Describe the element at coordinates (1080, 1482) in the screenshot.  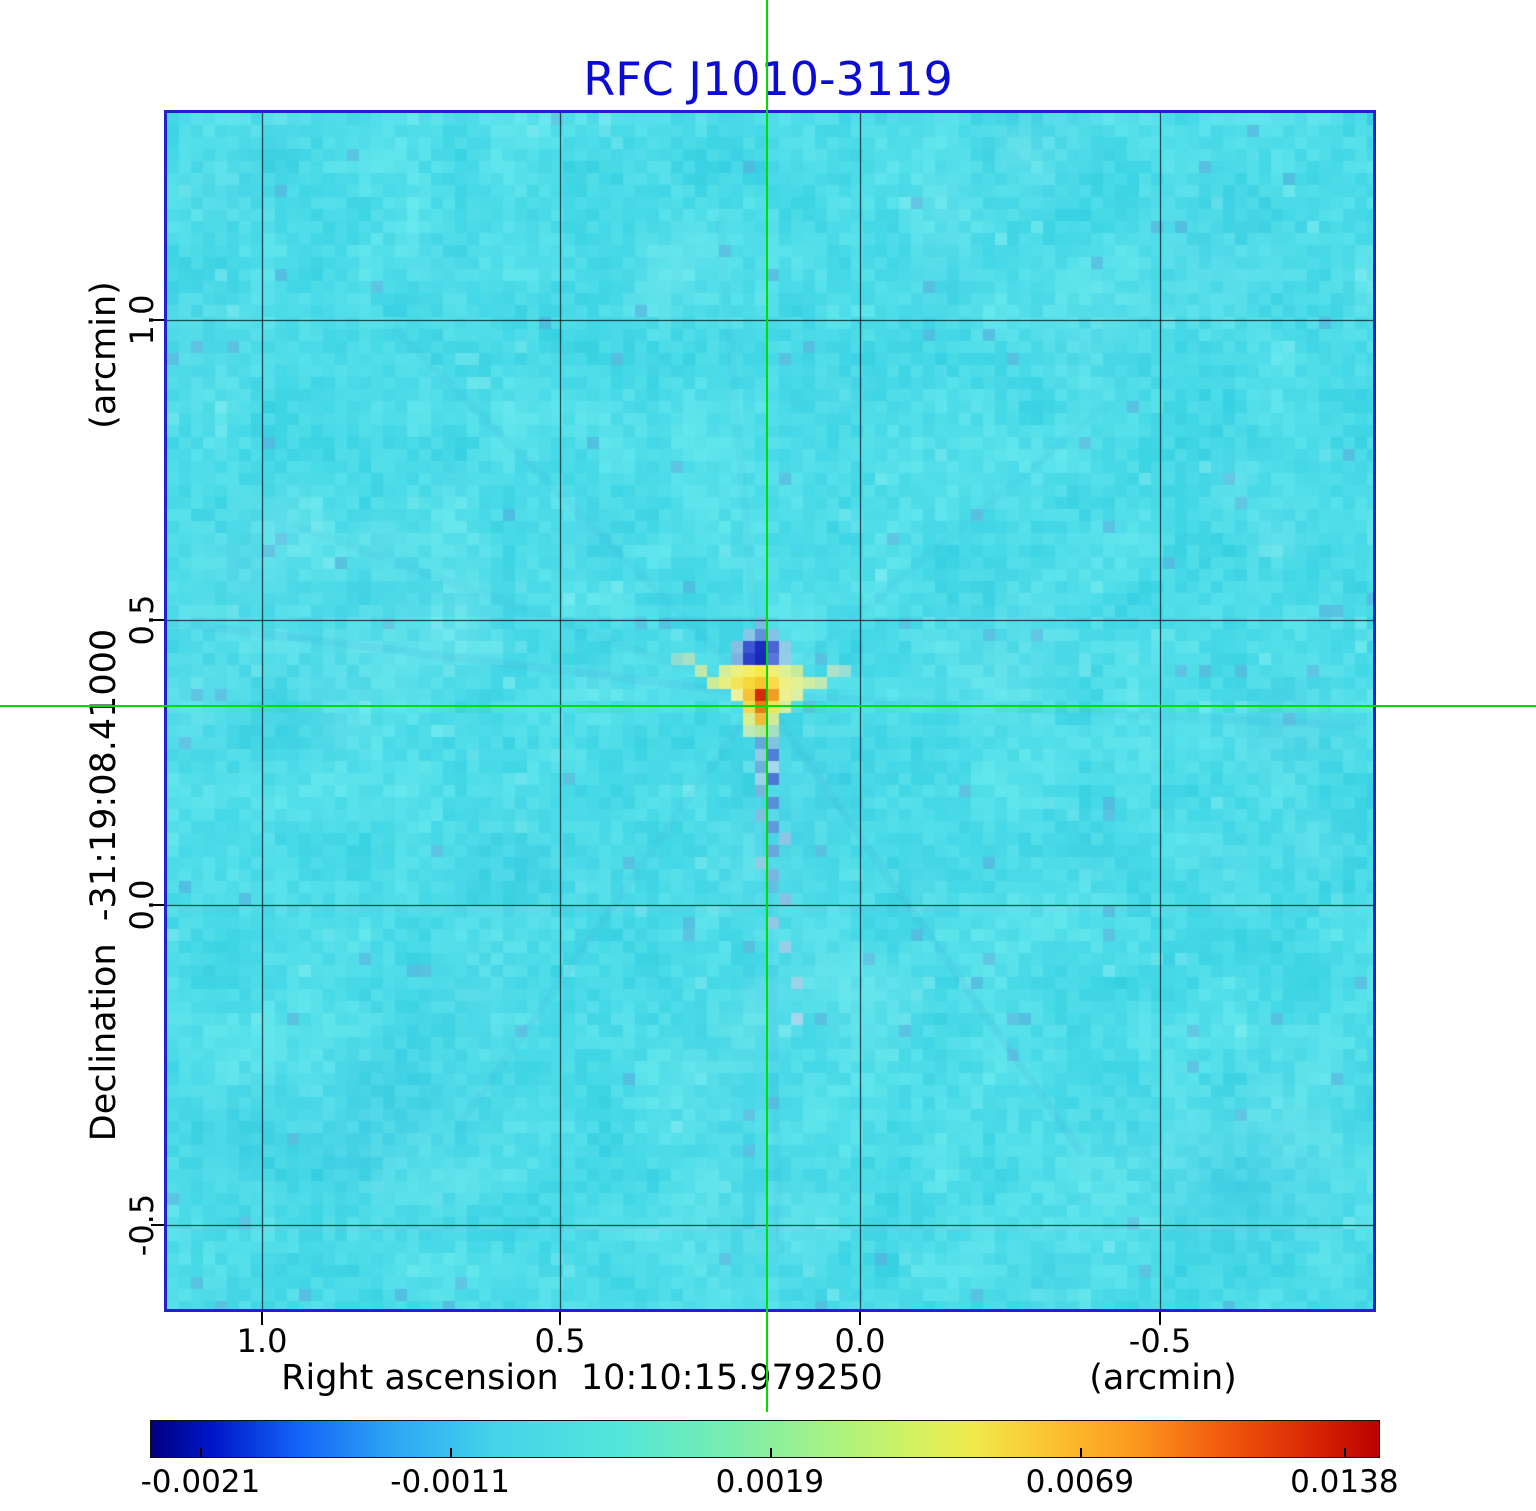
I see `colorbar-tick-label: 0.0069` at that location.